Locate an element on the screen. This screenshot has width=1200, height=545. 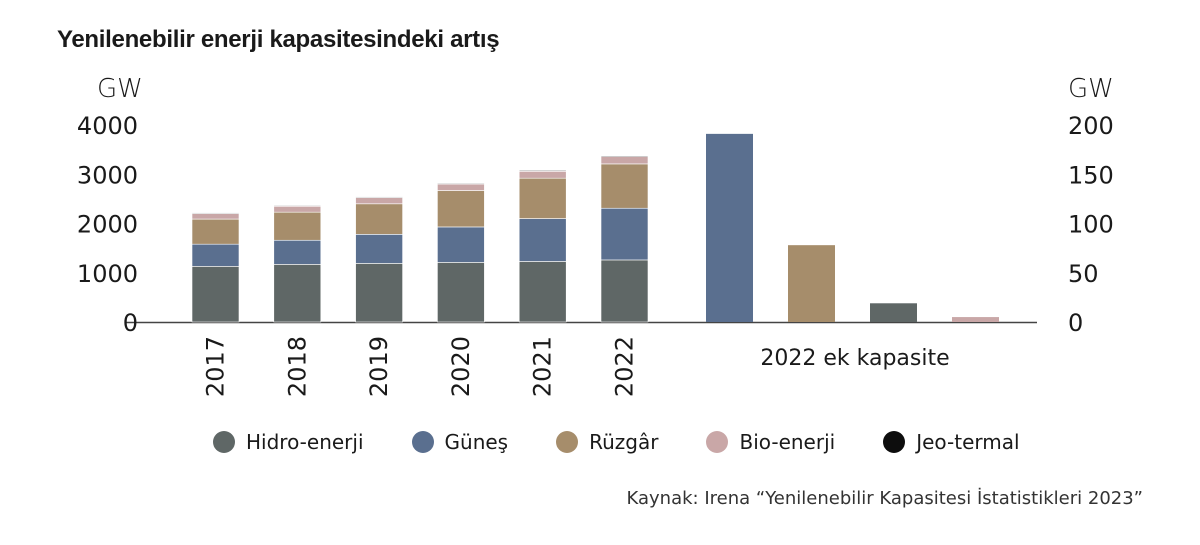
bar-jeo-termal-2022 is located at coordinates (624, 156).